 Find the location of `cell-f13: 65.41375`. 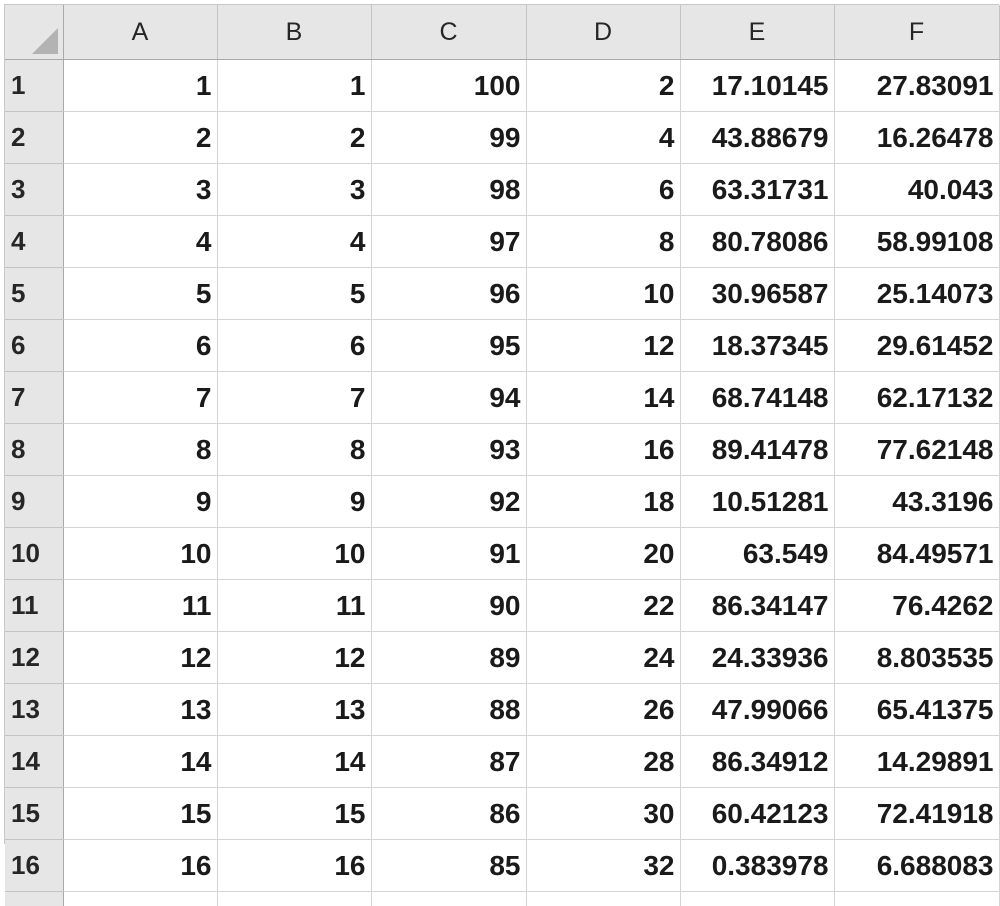

cell-f13: 65.41375 is located at coordinates (916, 710).